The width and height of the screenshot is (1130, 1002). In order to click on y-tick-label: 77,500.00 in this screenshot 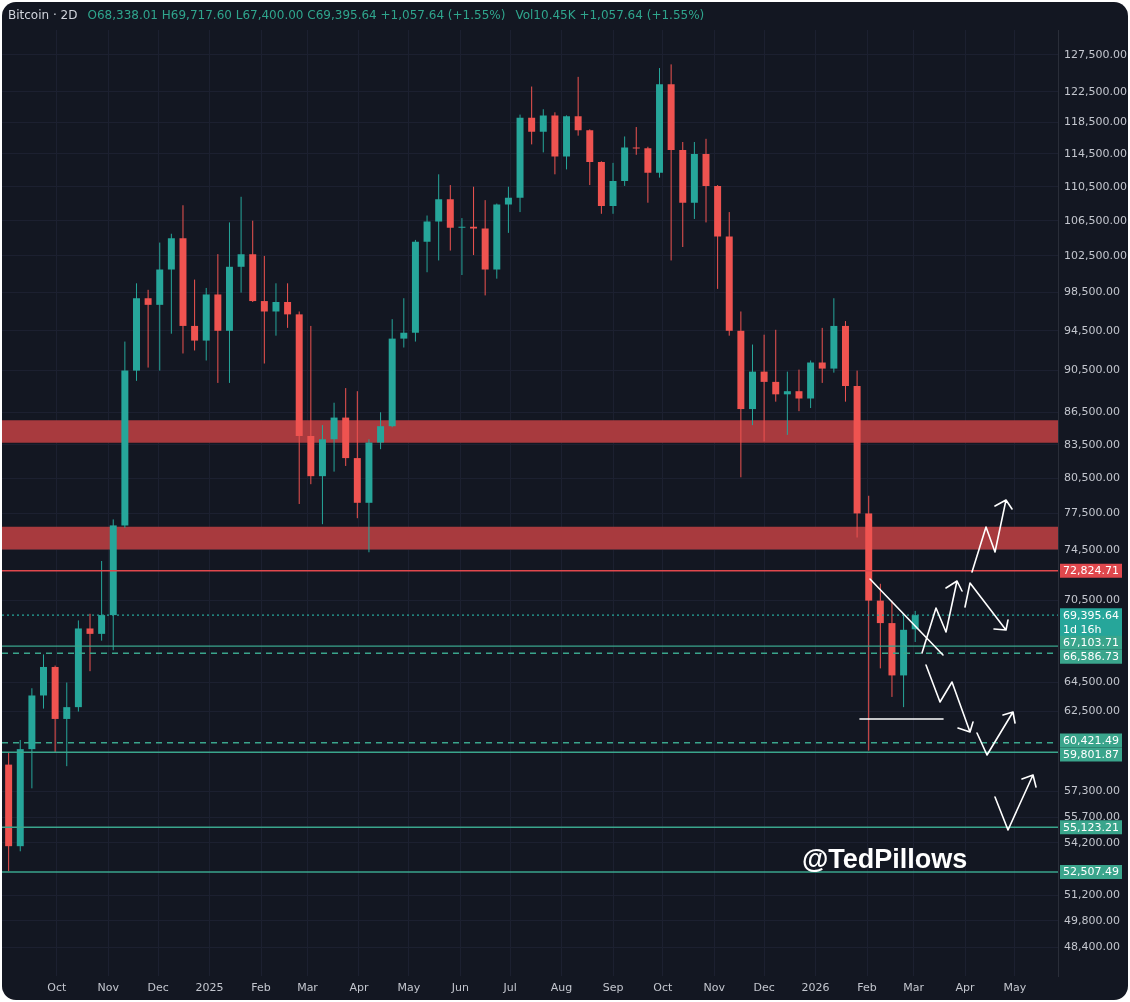, I will do `click(1092, 513)`.